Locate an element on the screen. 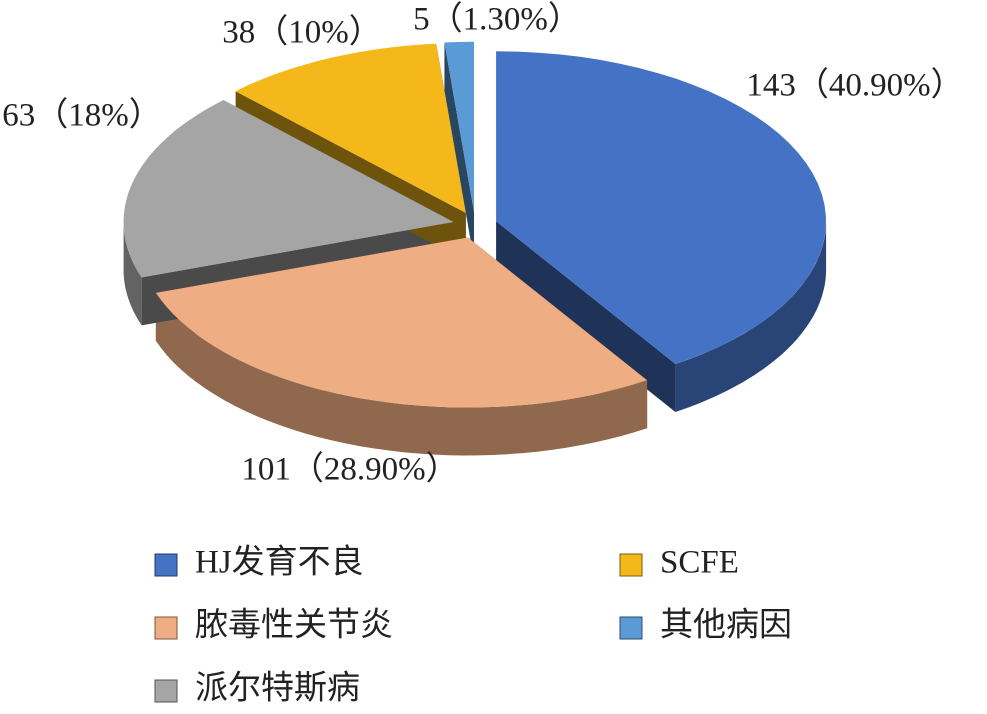 The height and width of the screenshot is (714, 987). legend-label: 脓毒性关节炎 is located at coordinates (294, 625).